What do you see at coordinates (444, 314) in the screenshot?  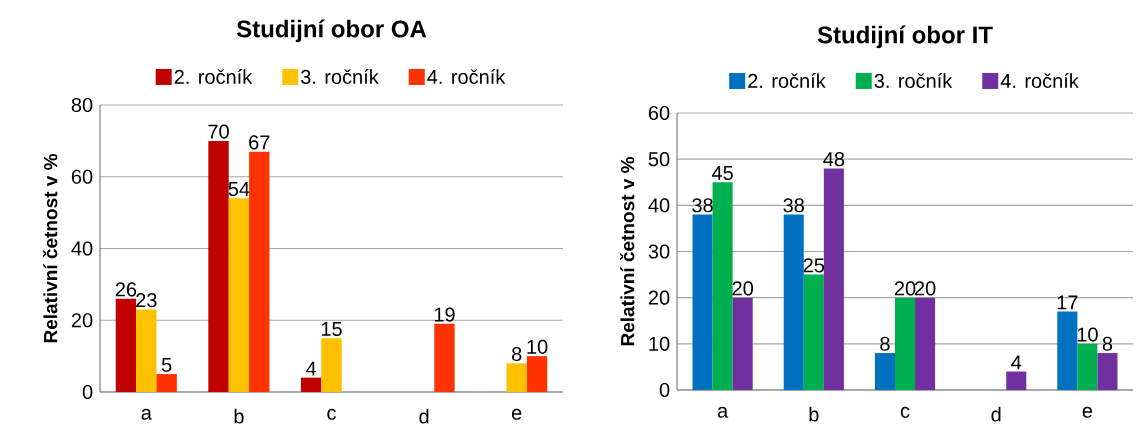 I see `data-label: 19` at bounding box center [444, 314].